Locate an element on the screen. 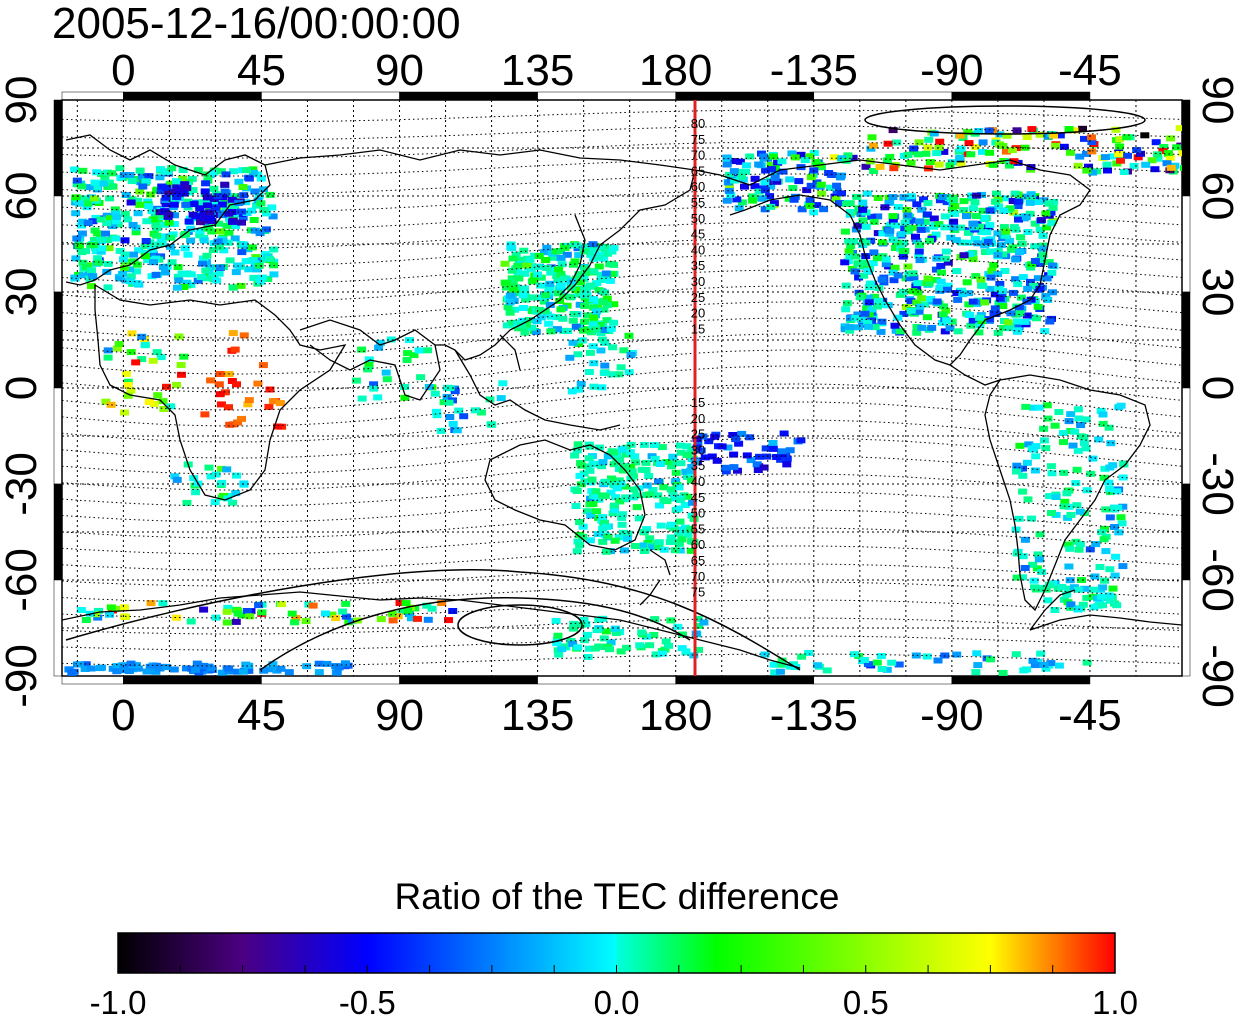 The image size is (1240, 1024). contour-label: 70 is located at coordinates (698, 576).